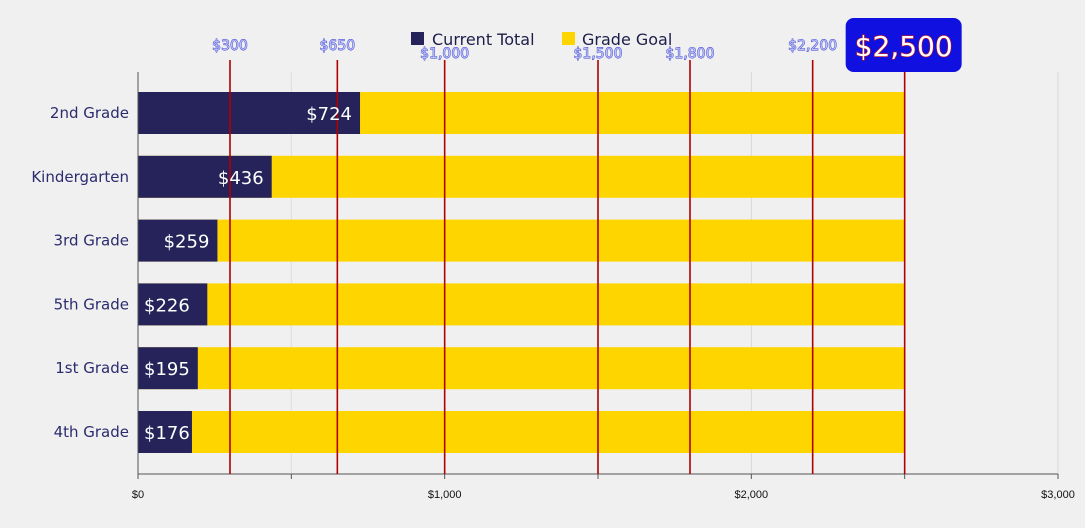 The height and width of the screenshot is (528, 1085). Describe the element at coordinates (89, 113) in the screenshot. I see `category-label-0: 2nd Grade` at that location.